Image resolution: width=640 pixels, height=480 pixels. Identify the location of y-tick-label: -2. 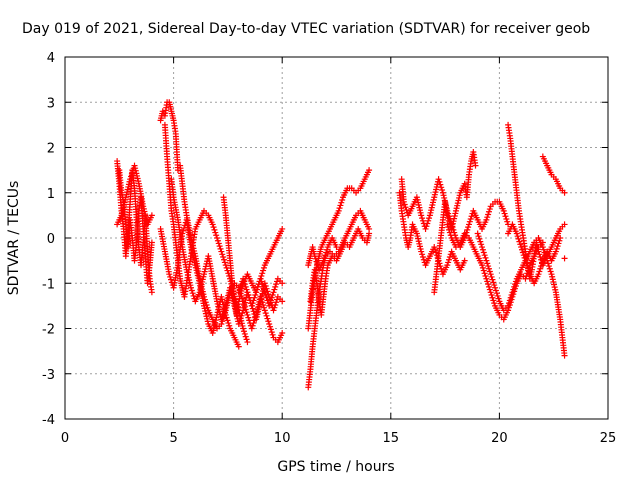
(48, 330).